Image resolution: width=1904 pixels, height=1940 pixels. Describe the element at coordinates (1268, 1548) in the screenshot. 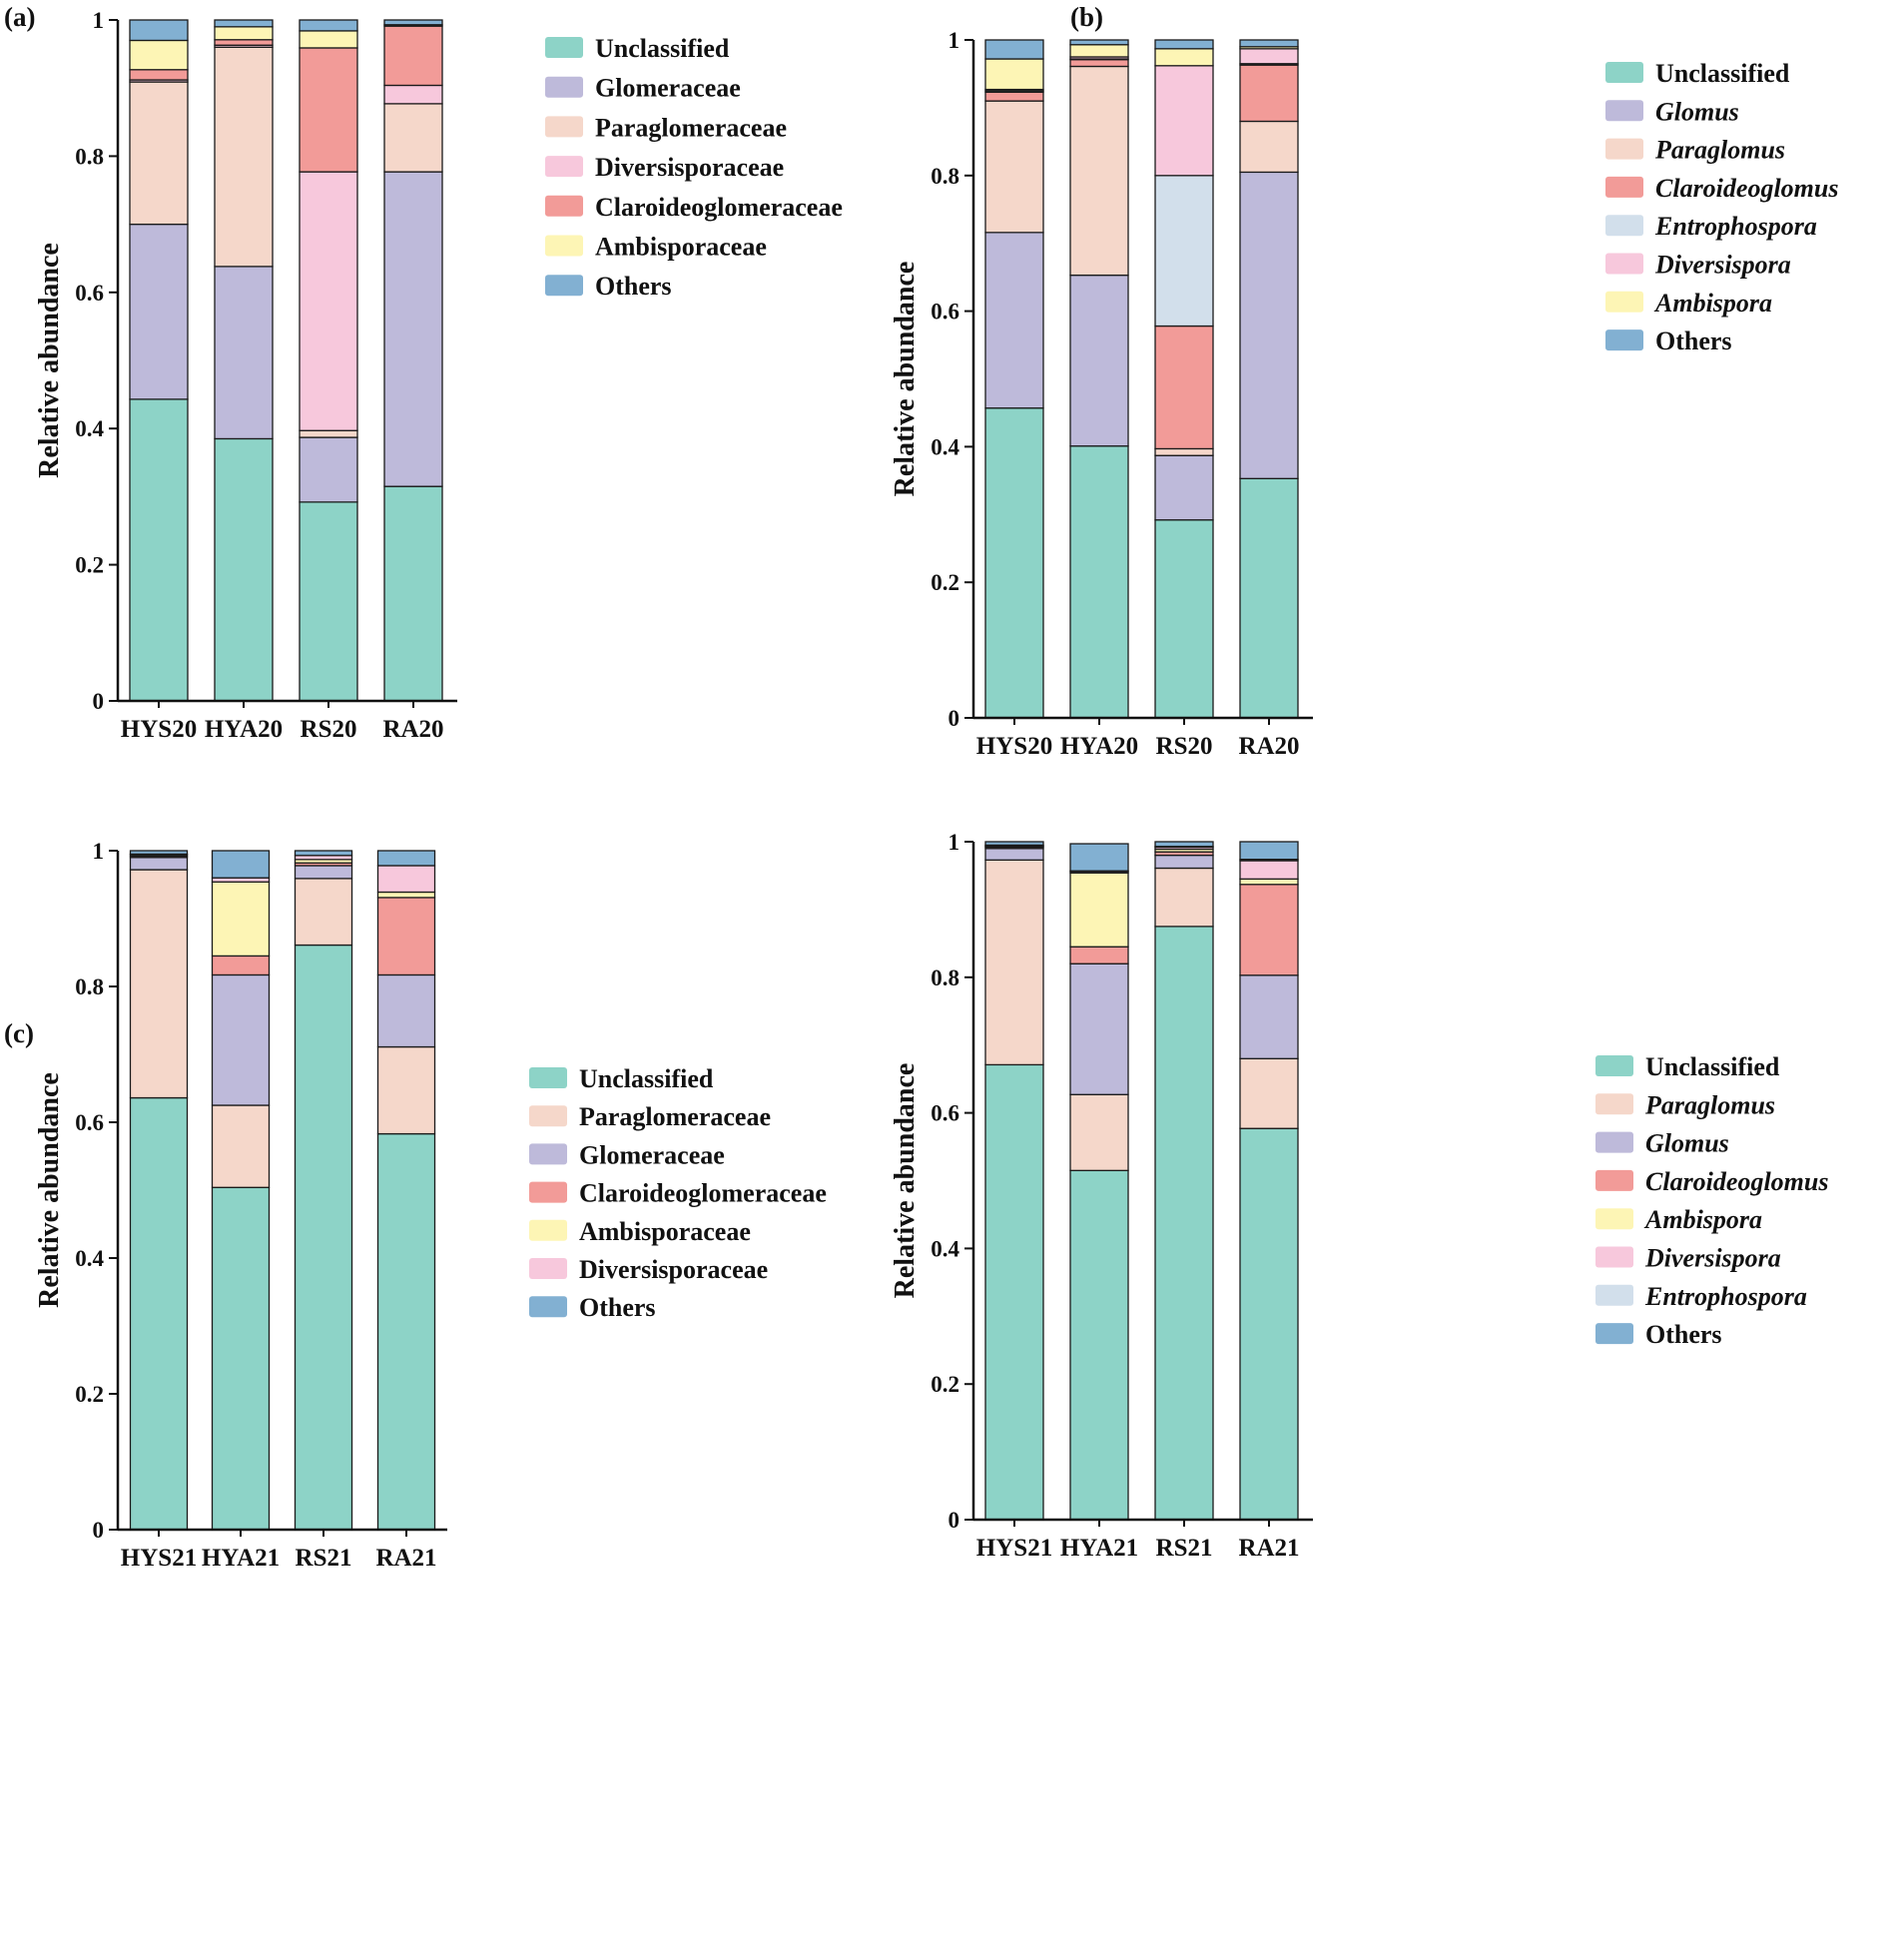

I see `x-tick-label: RA21` at that location.